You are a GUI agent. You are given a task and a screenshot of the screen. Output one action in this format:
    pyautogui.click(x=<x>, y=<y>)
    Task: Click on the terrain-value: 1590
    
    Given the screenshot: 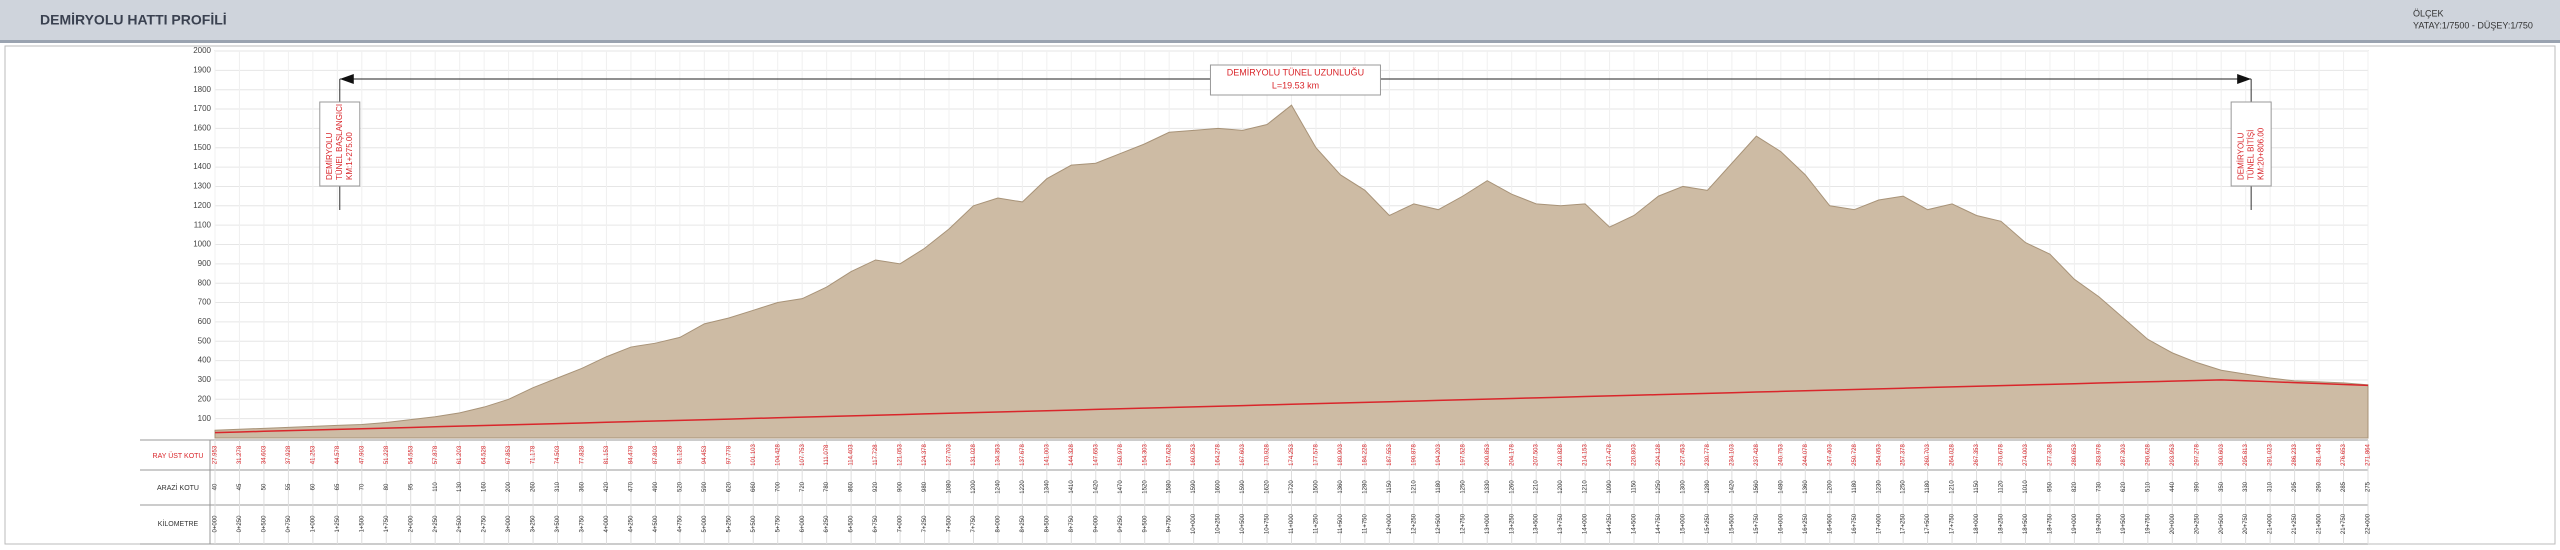 What is the action you would take?
    pyautogui.click(x=1194, y=487)
    